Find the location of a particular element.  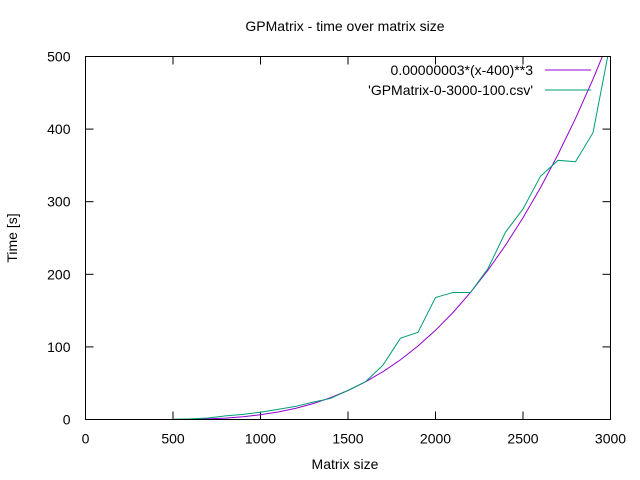

x-axis-label: Matrix size is located at coordinates (345, 464).